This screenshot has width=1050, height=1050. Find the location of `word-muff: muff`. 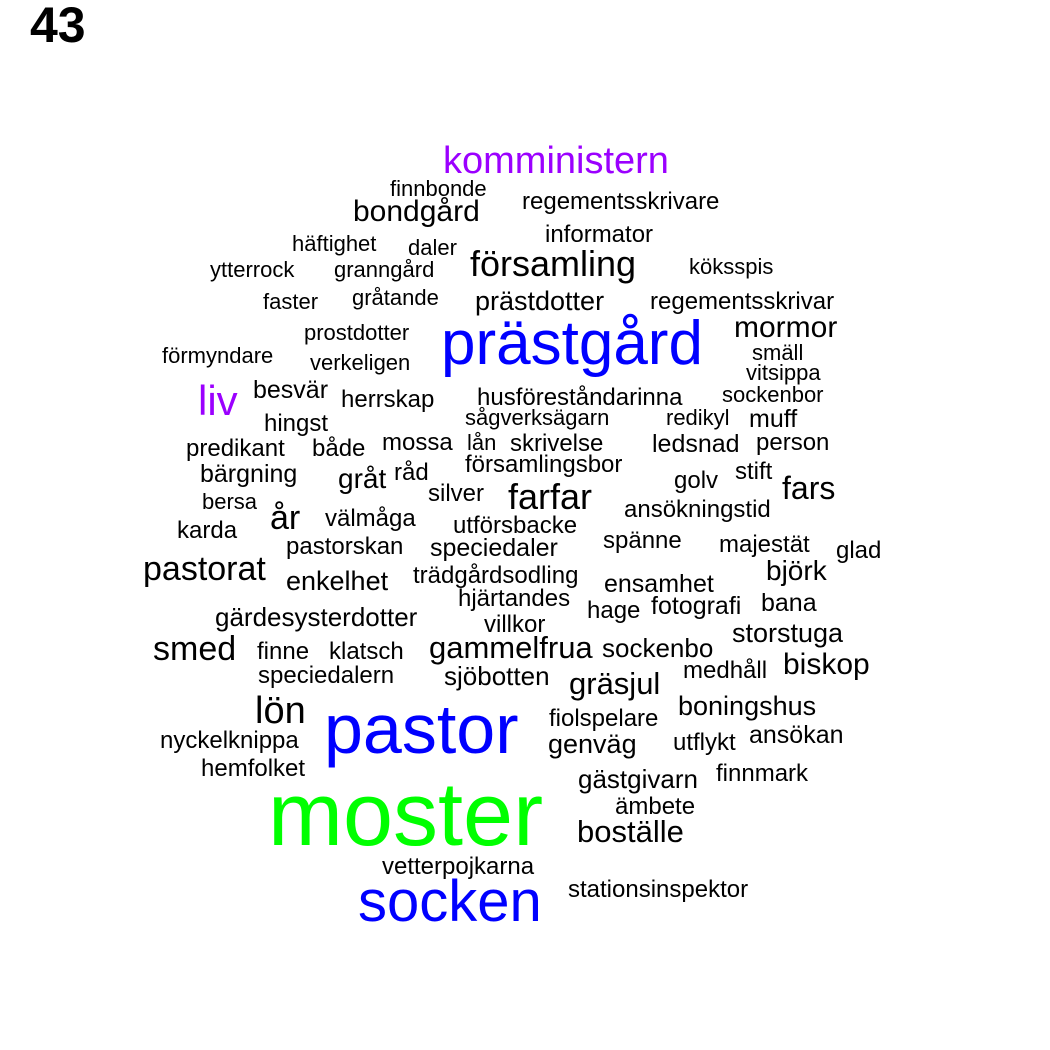

word-muff: muff is located at coordinates (773, 419).